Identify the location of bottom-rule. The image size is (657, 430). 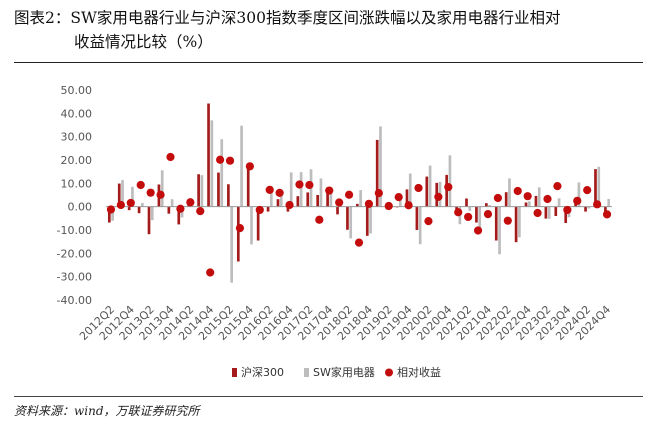
(328, 396).